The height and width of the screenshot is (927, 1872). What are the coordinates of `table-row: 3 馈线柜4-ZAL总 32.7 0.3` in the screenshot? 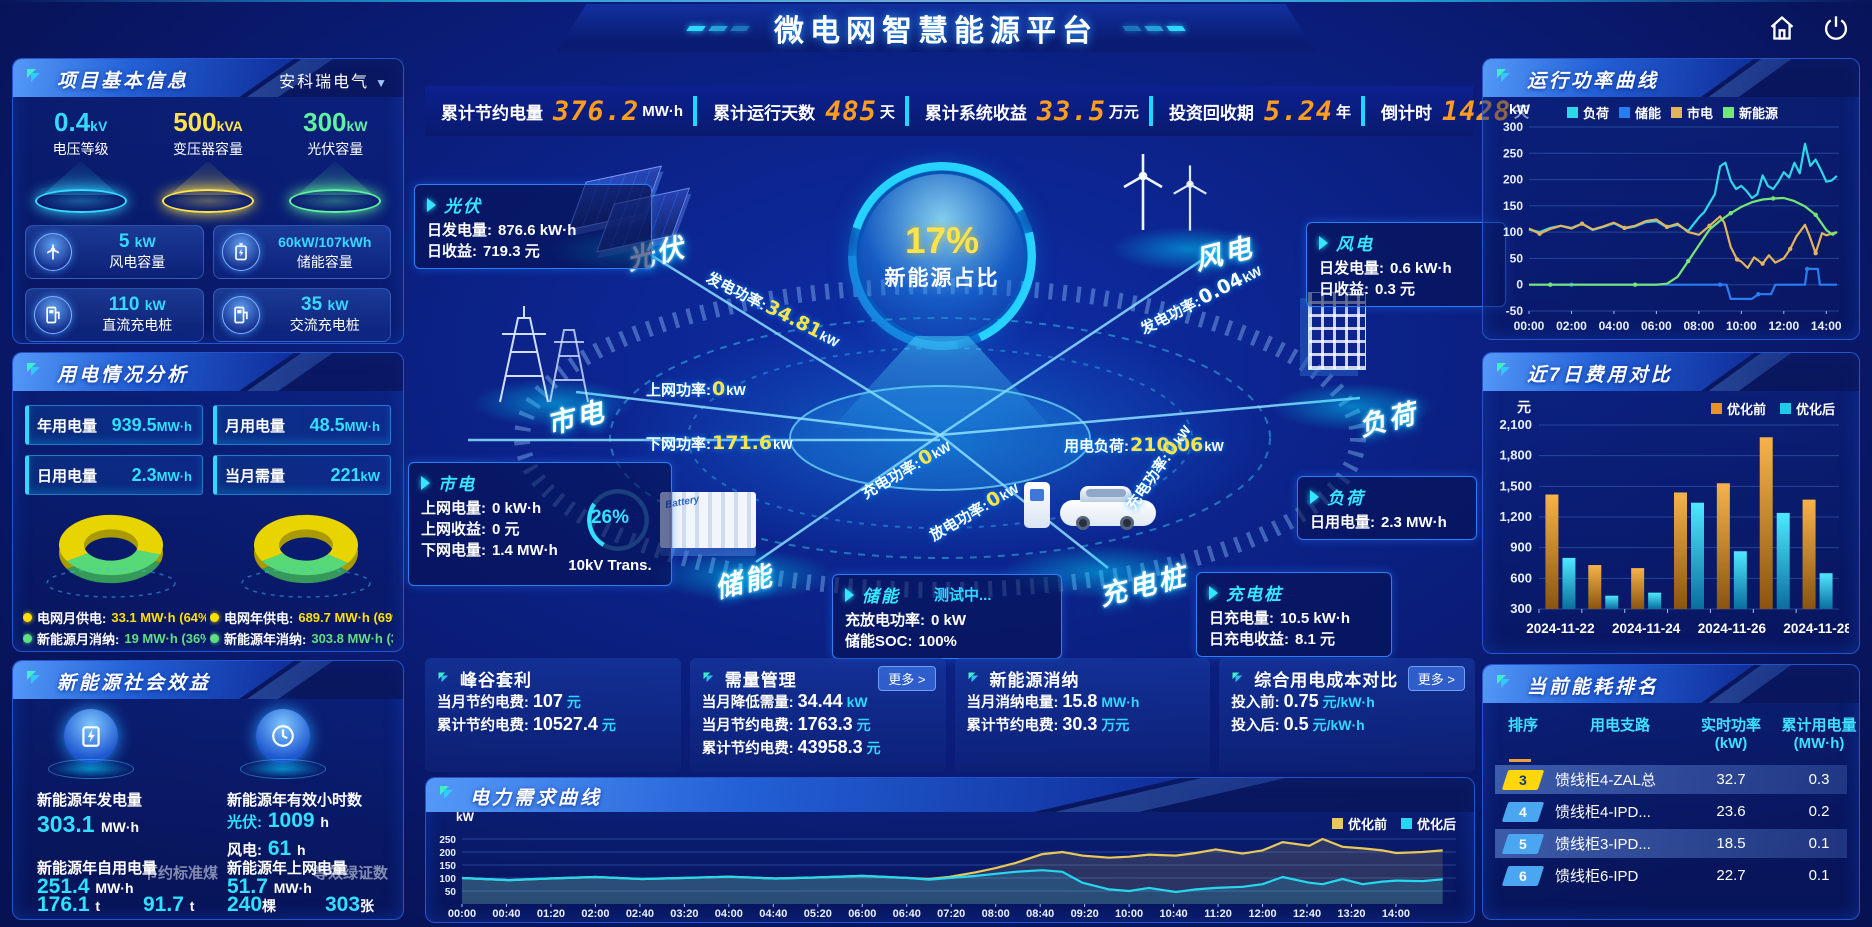 It's located at (1671, 779).